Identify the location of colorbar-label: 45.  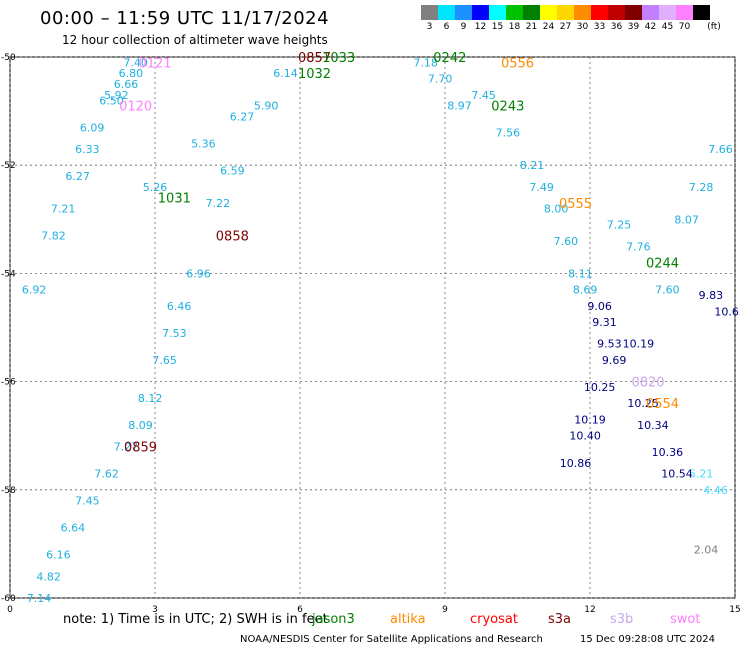
(667, 27).